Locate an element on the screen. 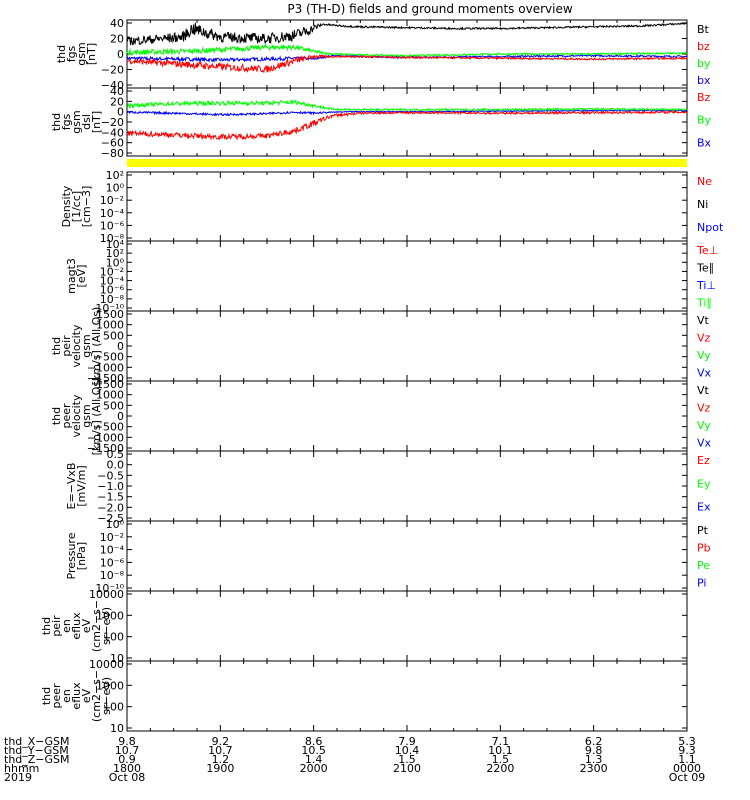  y-tick-label: 20 is located at coordinates (117, 39).